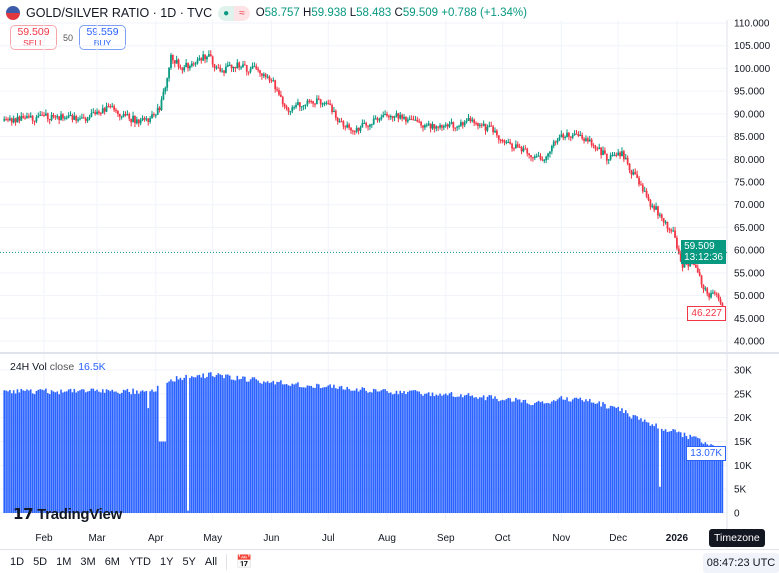 This screenshot has height=573, width=779. I want to click on timezone-button: 08:47:23 UTC, so click(741, 563).